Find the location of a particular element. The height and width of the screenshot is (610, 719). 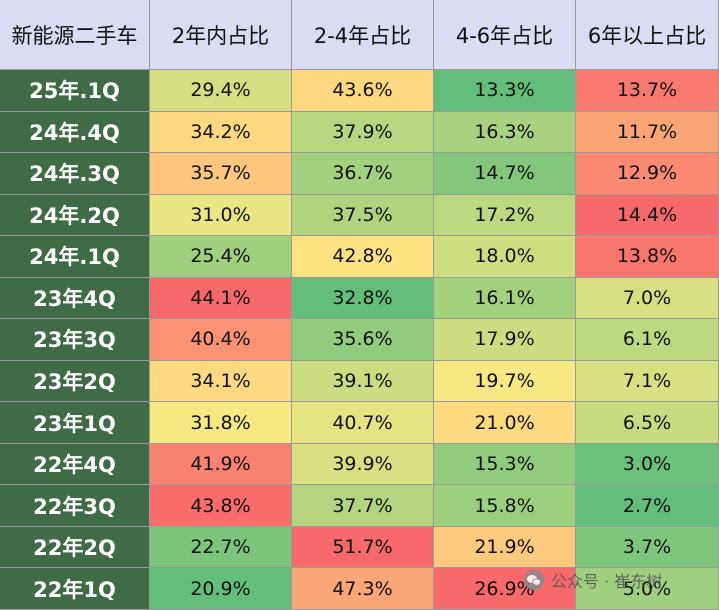

data-cell: 43.8% is located at coordinates (221, 506).